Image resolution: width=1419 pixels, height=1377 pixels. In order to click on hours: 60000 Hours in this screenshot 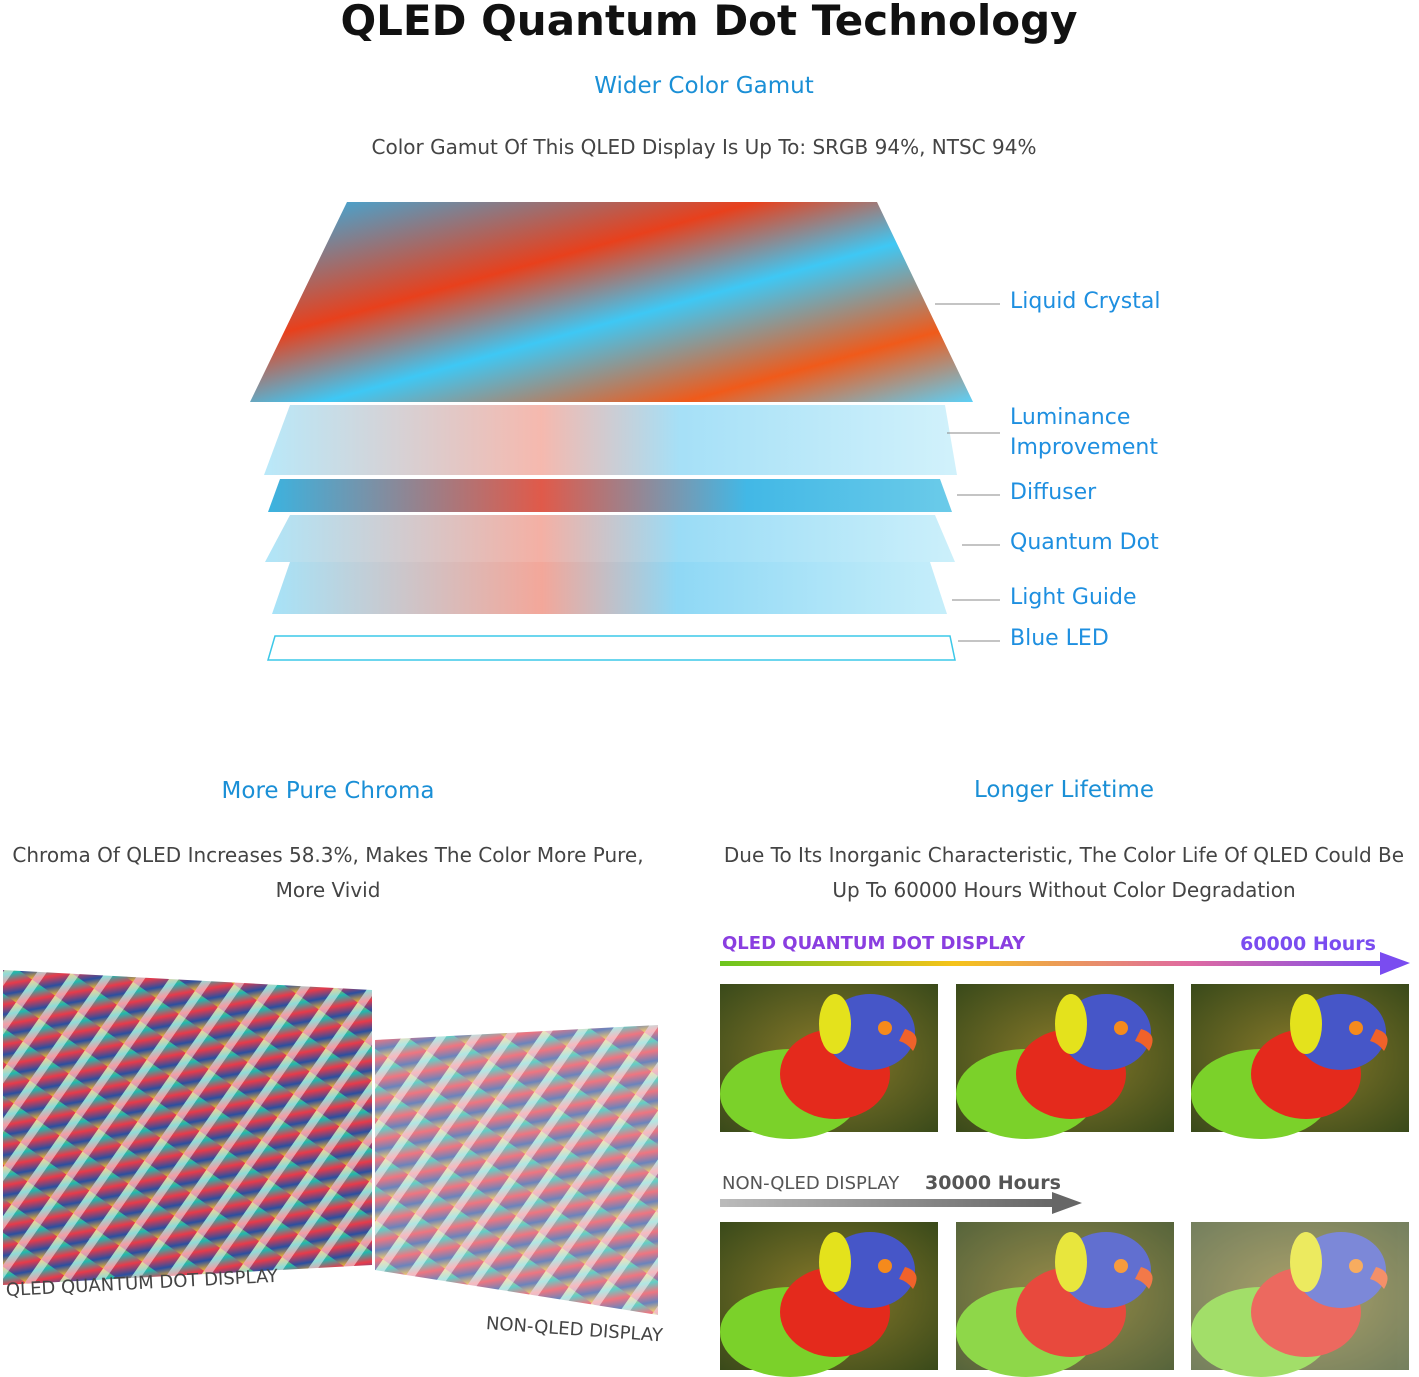, I will do `click(1308, 944)`.